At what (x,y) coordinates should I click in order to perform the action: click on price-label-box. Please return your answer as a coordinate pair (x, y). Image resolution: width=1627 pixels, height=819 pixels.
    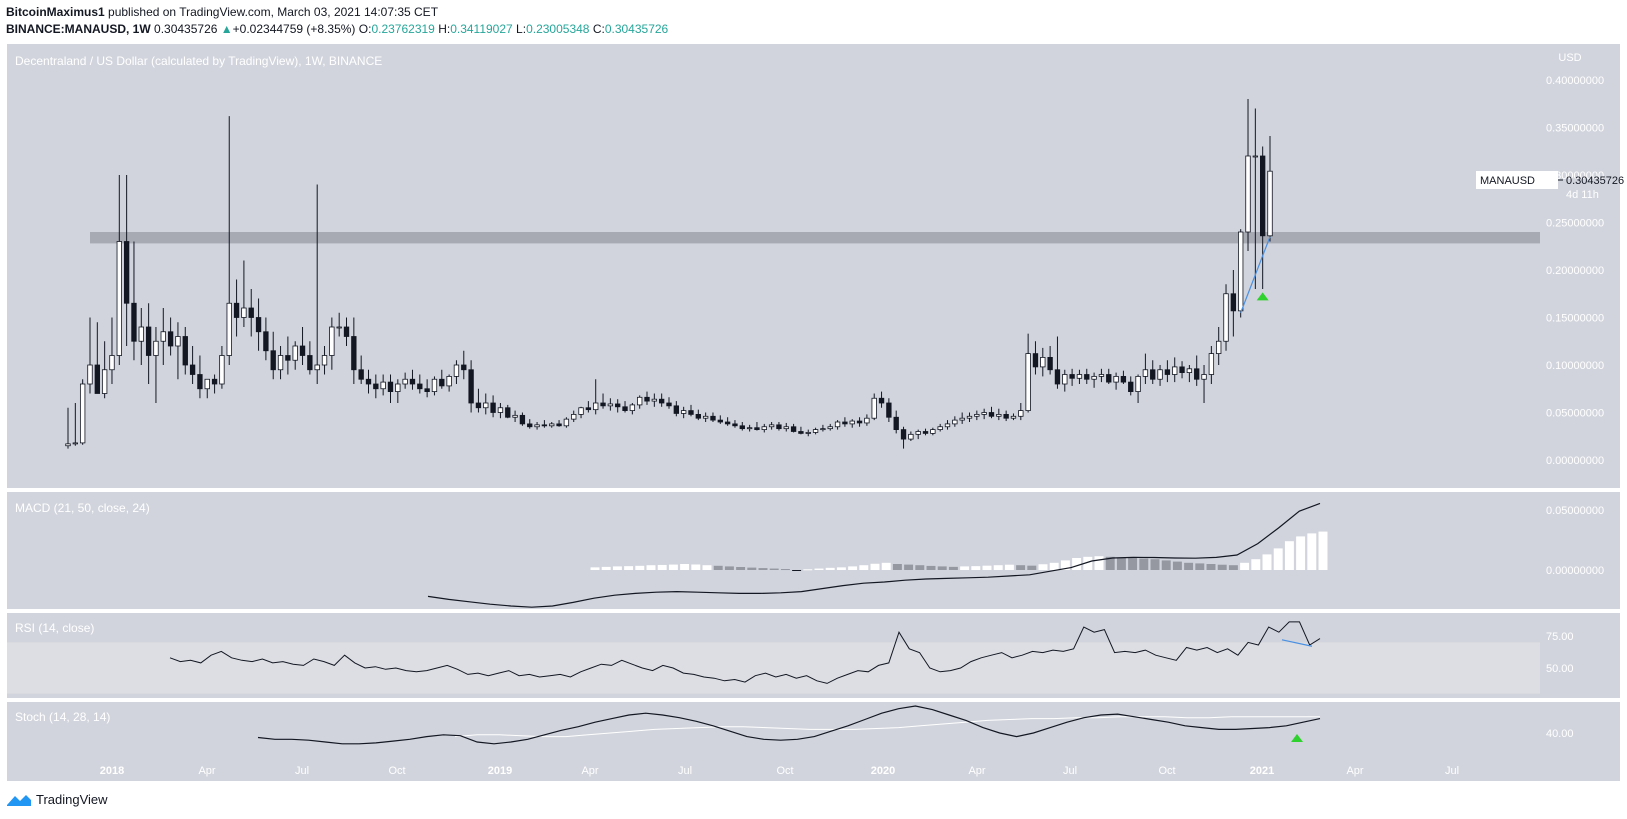
    Looking at the image, I should click on (1517, 180).